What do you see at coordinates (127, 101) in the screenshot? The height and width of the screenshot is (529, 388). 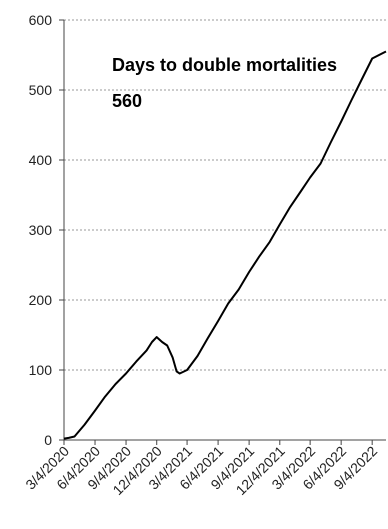 I see `annotation-value: 560` at bounding box center [127, 101].